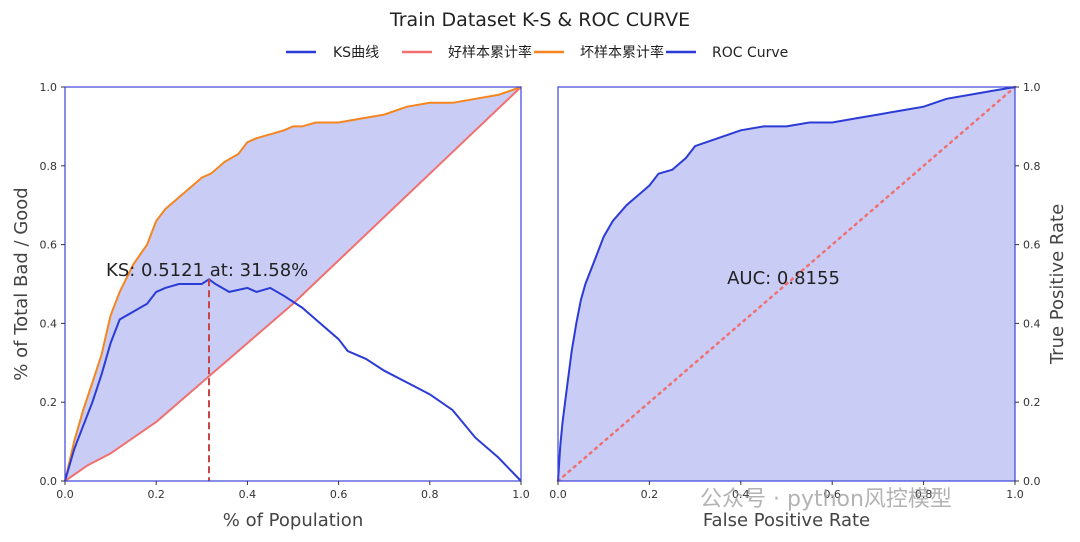 The height and width of the screenshot is (542, 1080). I want to click on legend-item-ks: KS曲线, so click(332, 53).